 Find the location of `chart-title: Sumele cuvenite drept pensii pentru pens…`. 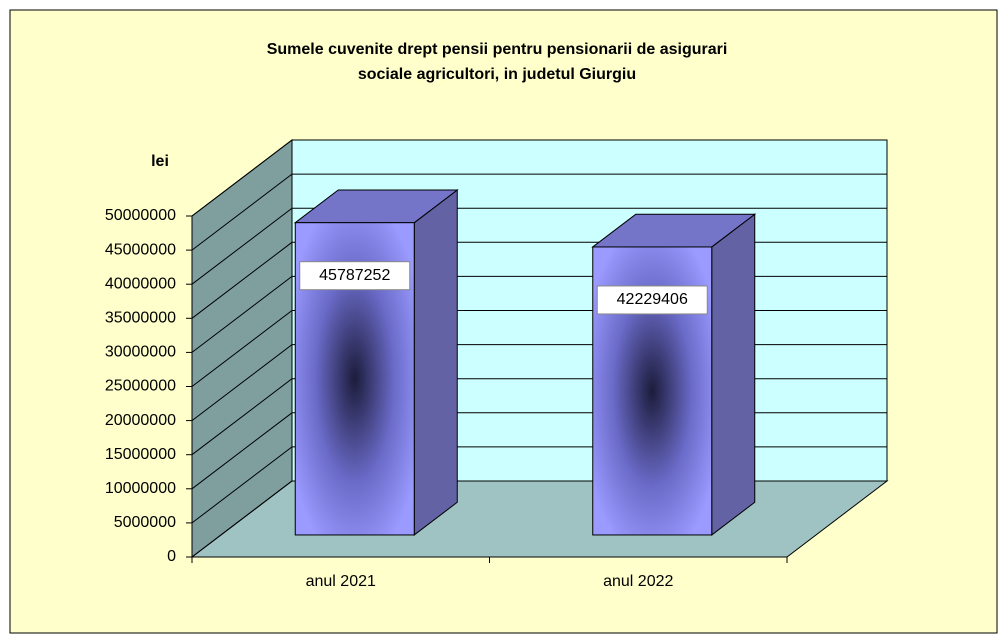

chart-title: Sumele cuvenite drept pensii pentru pens… is located at coordinates (497, 49).